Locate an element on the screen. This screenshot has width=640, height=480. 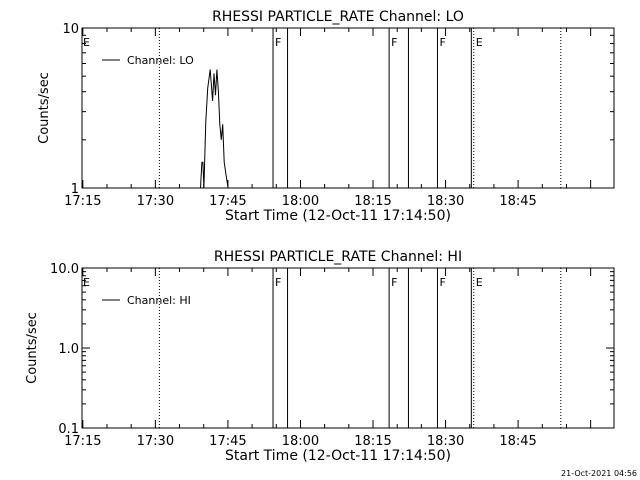
data-series-line is located at coordinates (214, 129).